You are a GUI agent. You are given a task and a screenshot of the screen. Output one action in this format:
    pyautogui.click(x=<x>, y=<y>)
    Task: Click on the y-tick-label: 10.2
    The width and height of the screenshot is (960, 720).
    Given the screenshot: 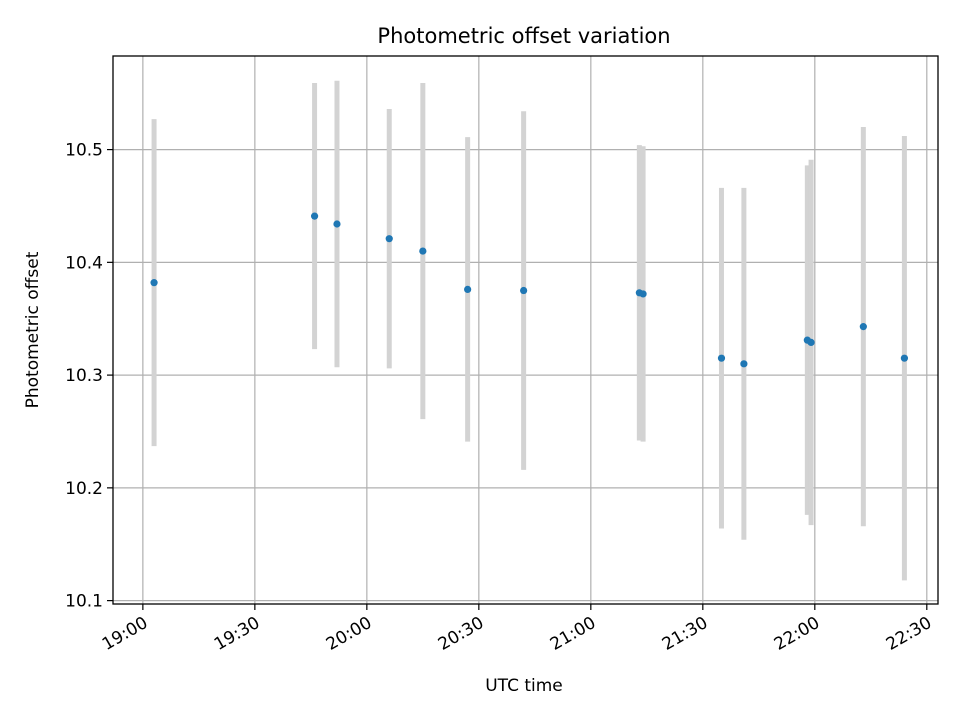 What is the action you would take?
    pyautogui.click(x=84, y=489)
    